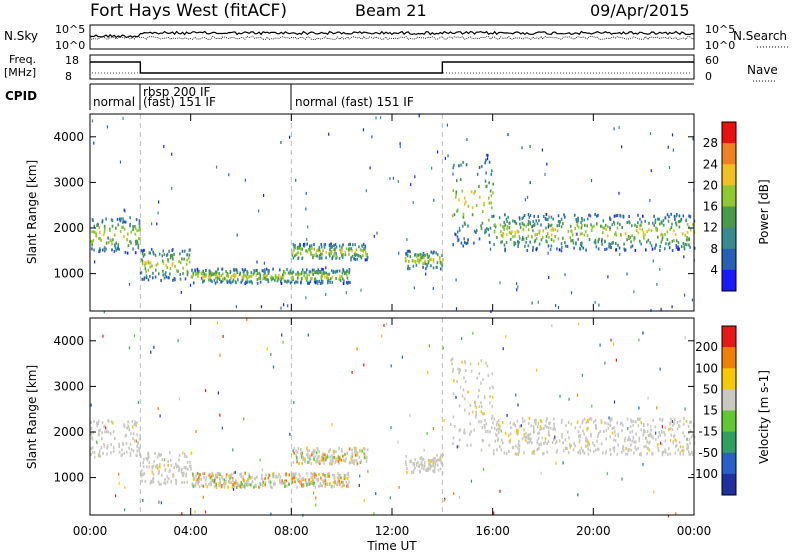  What do you see at coordinates (729, 196) in the screenshot?
I see `colorbar-swatch` at bounding box center [729, 196].